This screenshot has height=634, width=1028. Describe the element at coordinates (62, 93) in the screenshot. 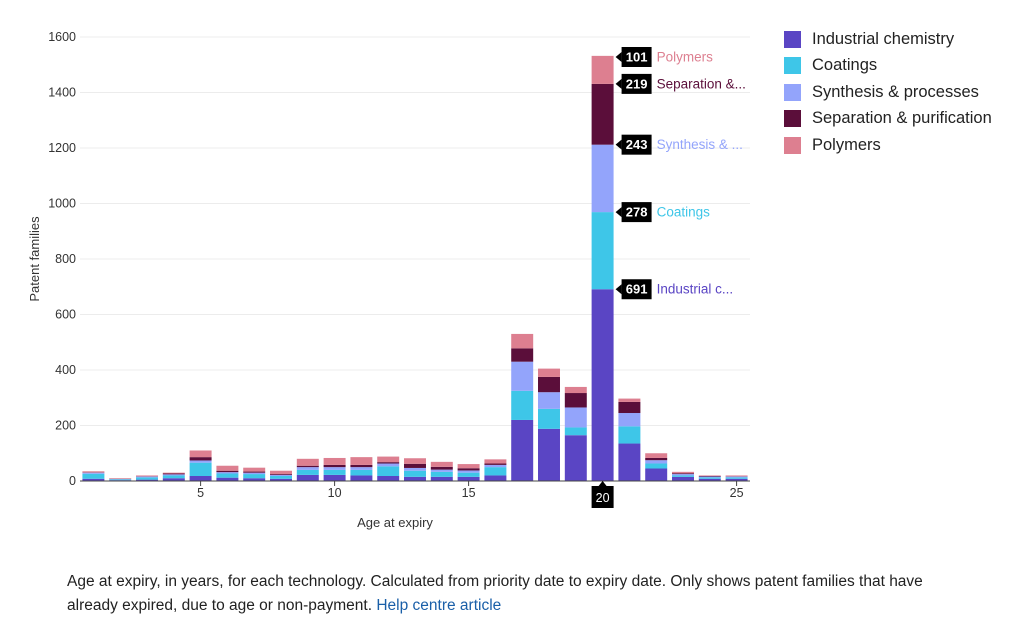

I see `y-tick-label: 1400` at that location.